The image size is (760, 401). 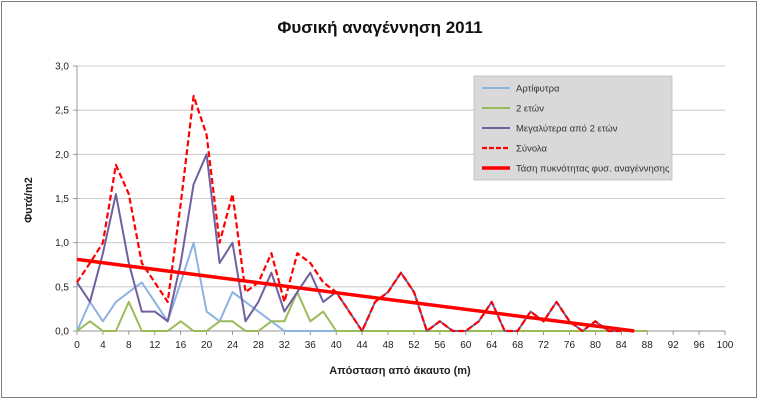 What do you see at coordinates (674, 345) in the screenshot?
I see `x-tick-label: 92` at bounding box center [674, 345].